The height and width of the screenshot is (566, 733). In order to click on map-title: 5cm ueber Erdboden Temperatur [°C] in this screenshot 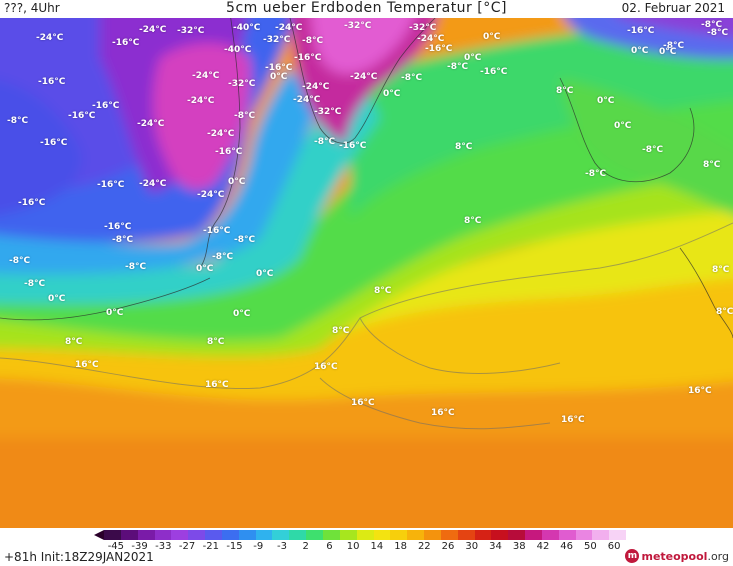, I will do `click(366, 8)`.